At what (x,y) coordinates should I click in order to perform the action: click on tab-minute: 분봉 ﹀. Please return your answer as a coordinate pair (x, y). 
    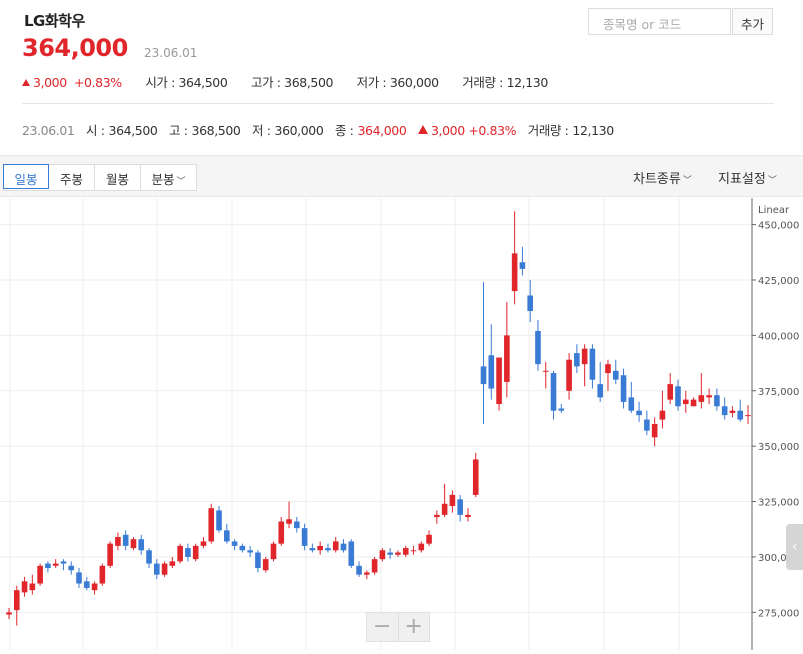
    Looking at the image, I should click on (168, 177).